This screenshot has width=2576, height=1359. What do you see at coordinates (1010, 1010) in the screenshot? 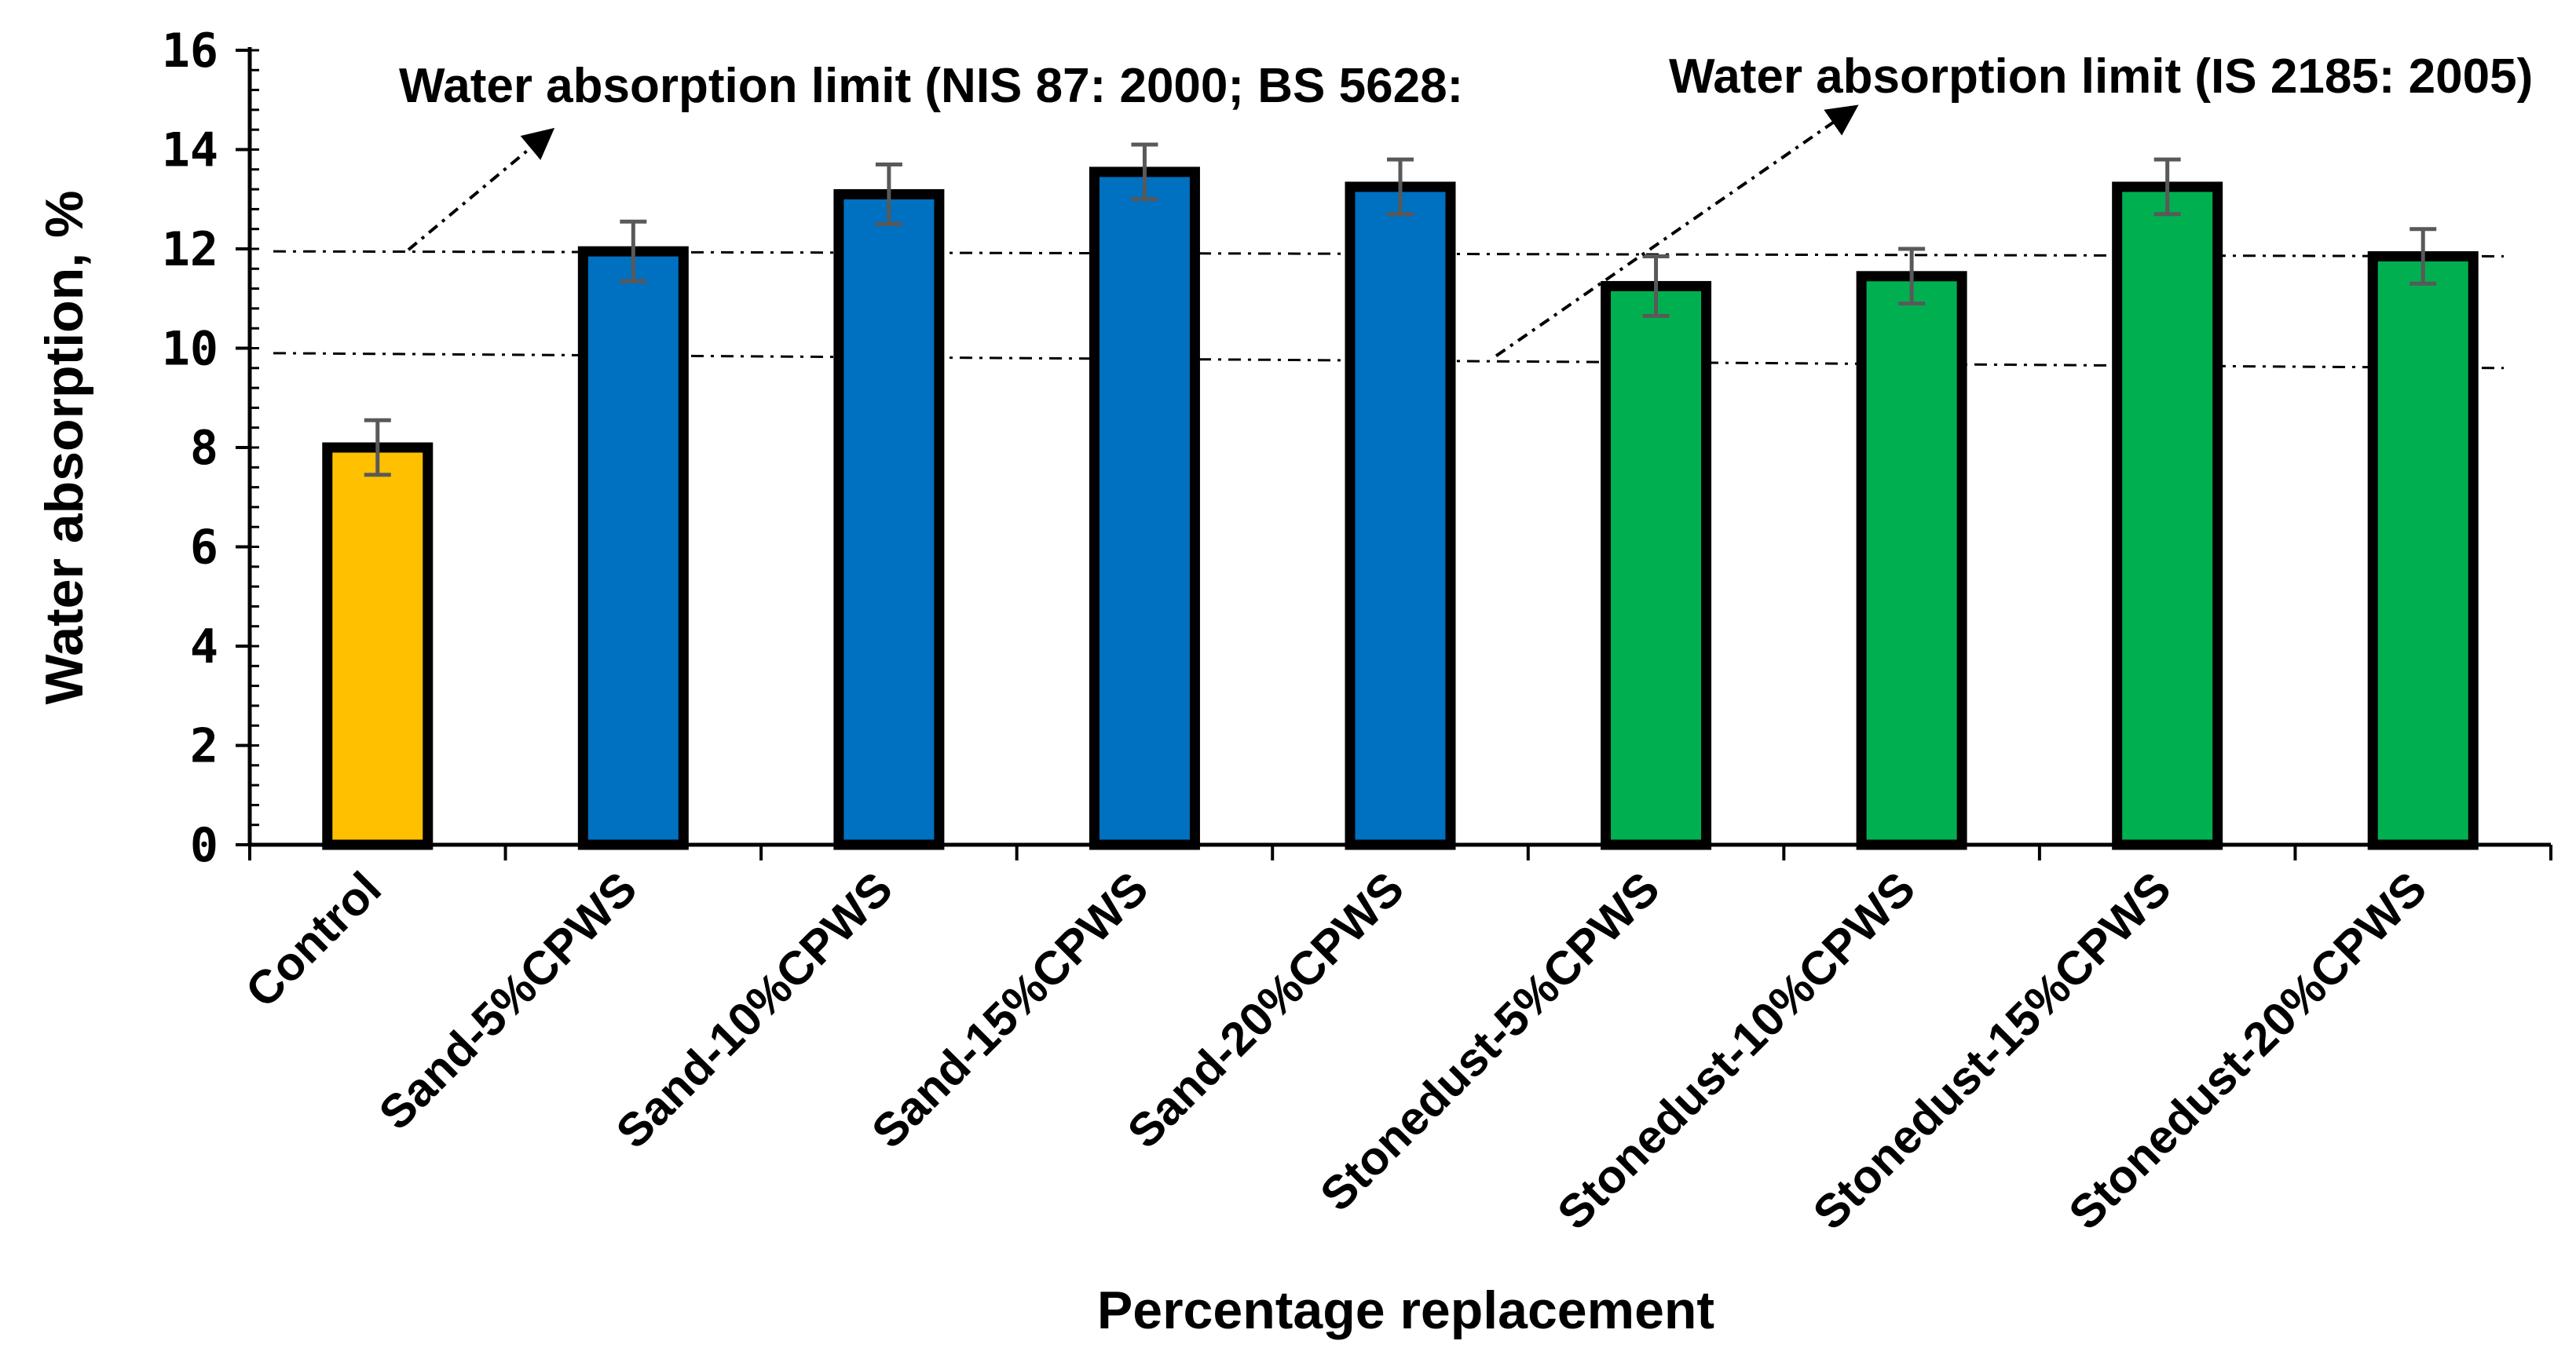
I see `category-label-4: Sand-15%CPWS` at bounding box center [1010, 1010].